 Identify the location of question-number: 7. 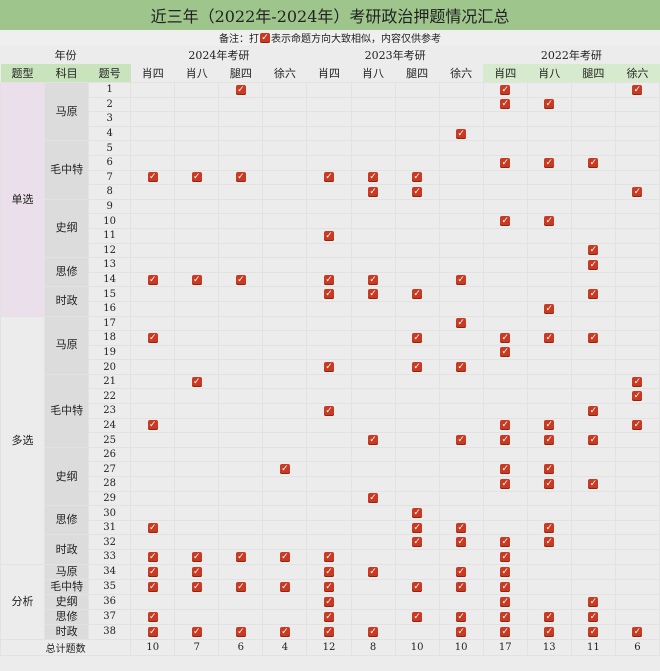
(110, 177).